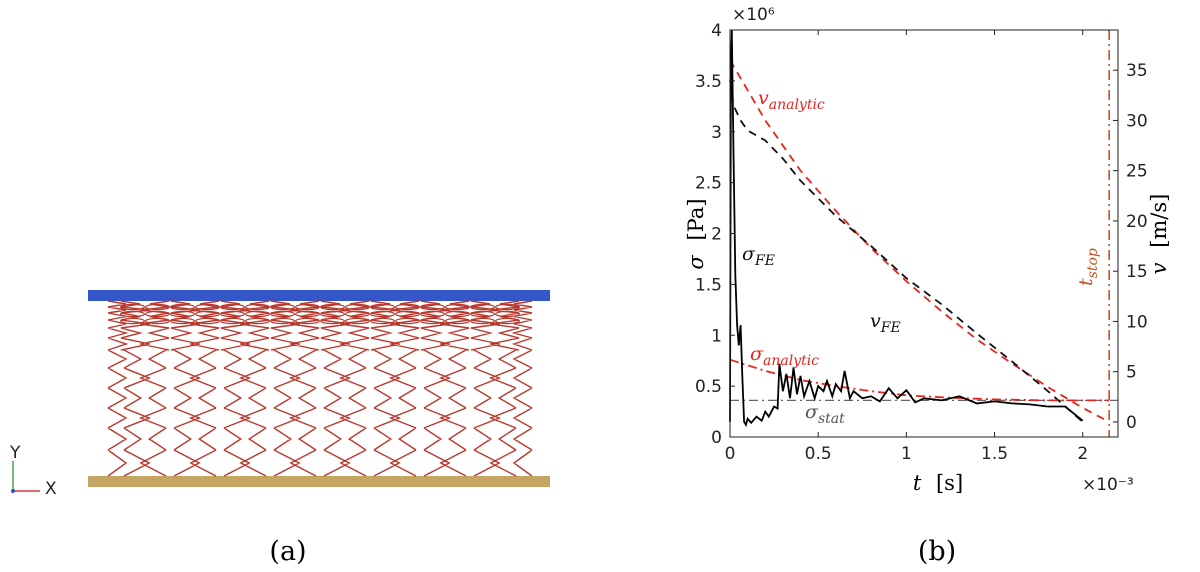 Image resolution: width=1200 pixels, height=572 pixels. Describe the element at coordinates (753, 15) in the screenshot. I see `y-exponent-label: ×10⁶` at that location.